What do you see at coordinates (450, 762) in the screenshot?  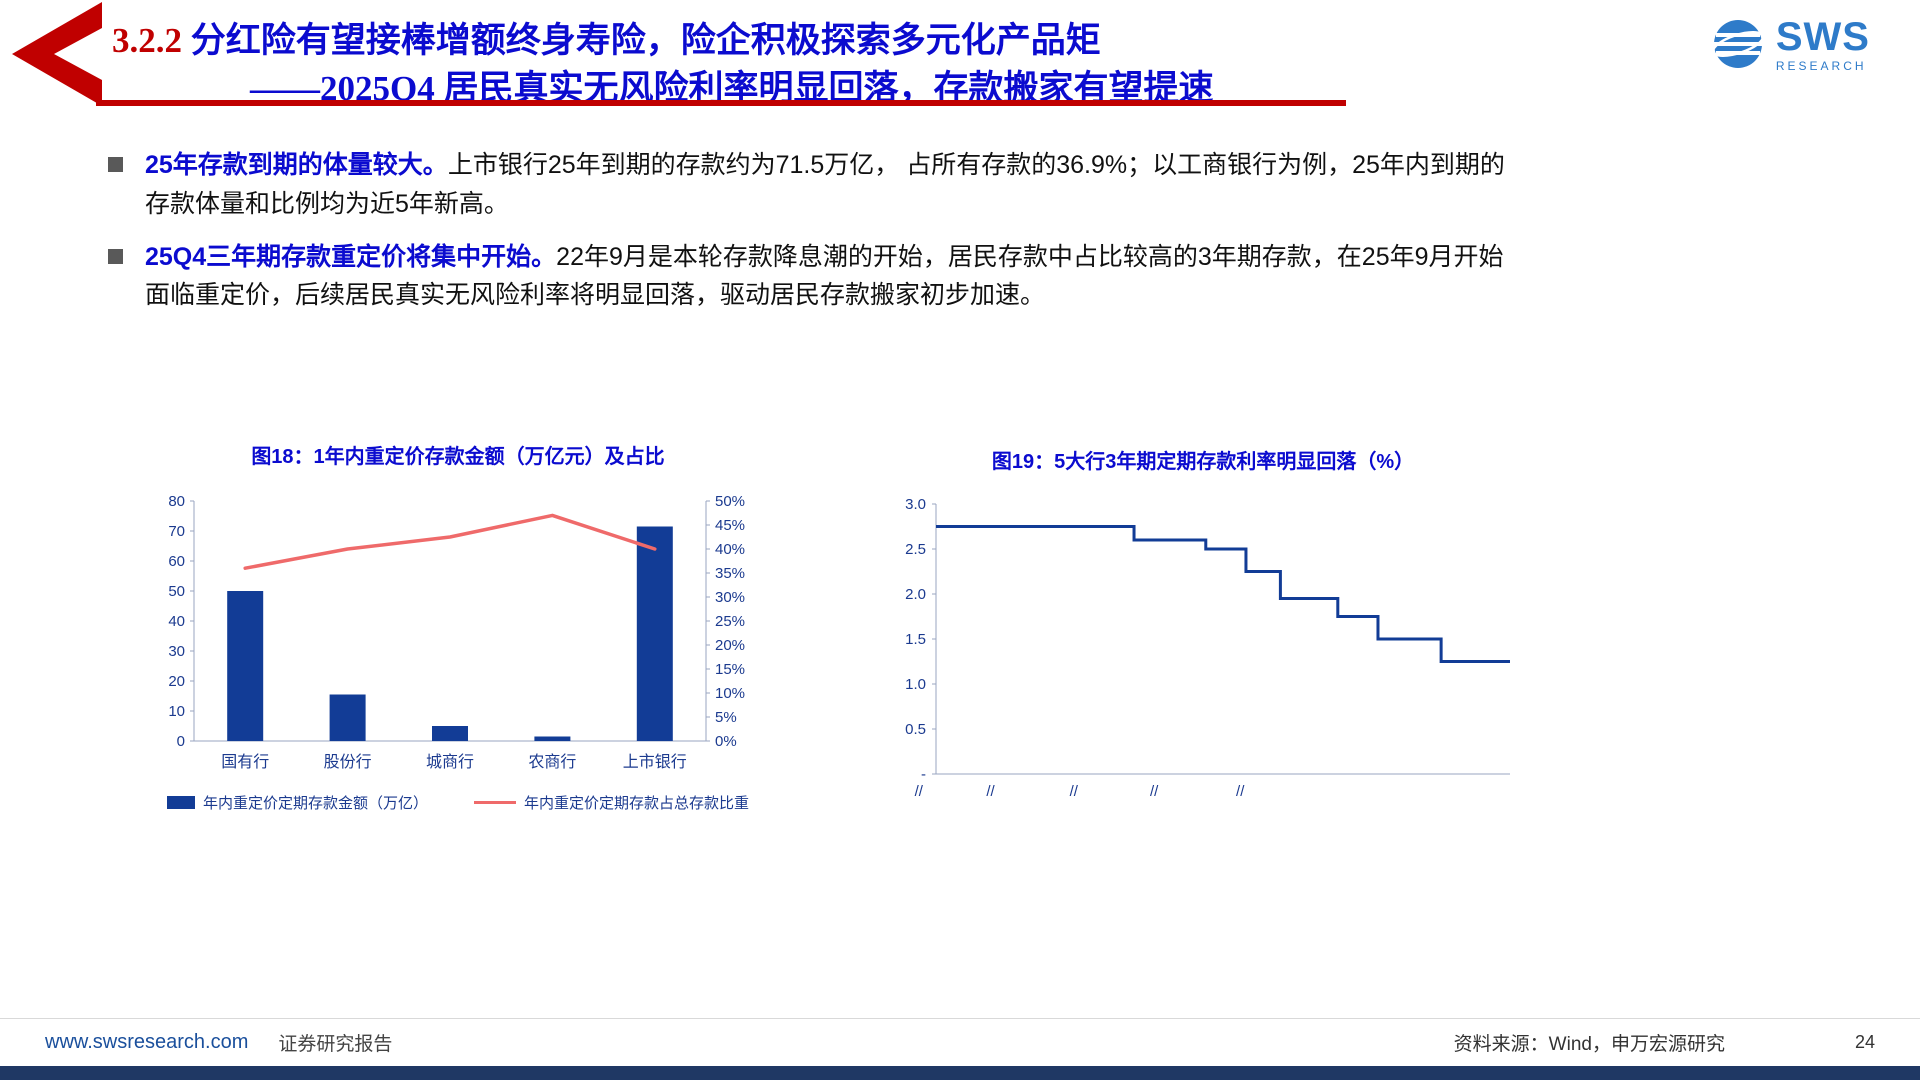 I see `svg-text: 城商行` at bounding box center [450, 762].